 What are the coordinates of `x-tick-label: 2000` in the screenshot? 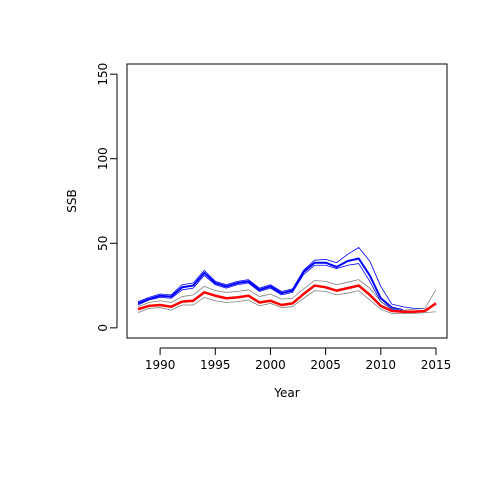 It's located at (270, 365).